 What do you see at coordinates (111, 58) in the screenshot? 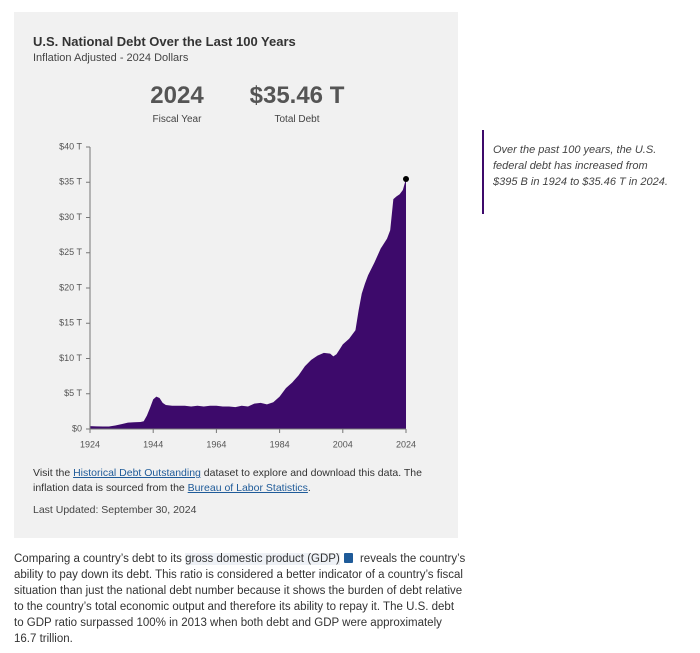
I see `chart-subtitle: Inflation Adjusted - 2024 Dollars` at bounding box center [111, 58].